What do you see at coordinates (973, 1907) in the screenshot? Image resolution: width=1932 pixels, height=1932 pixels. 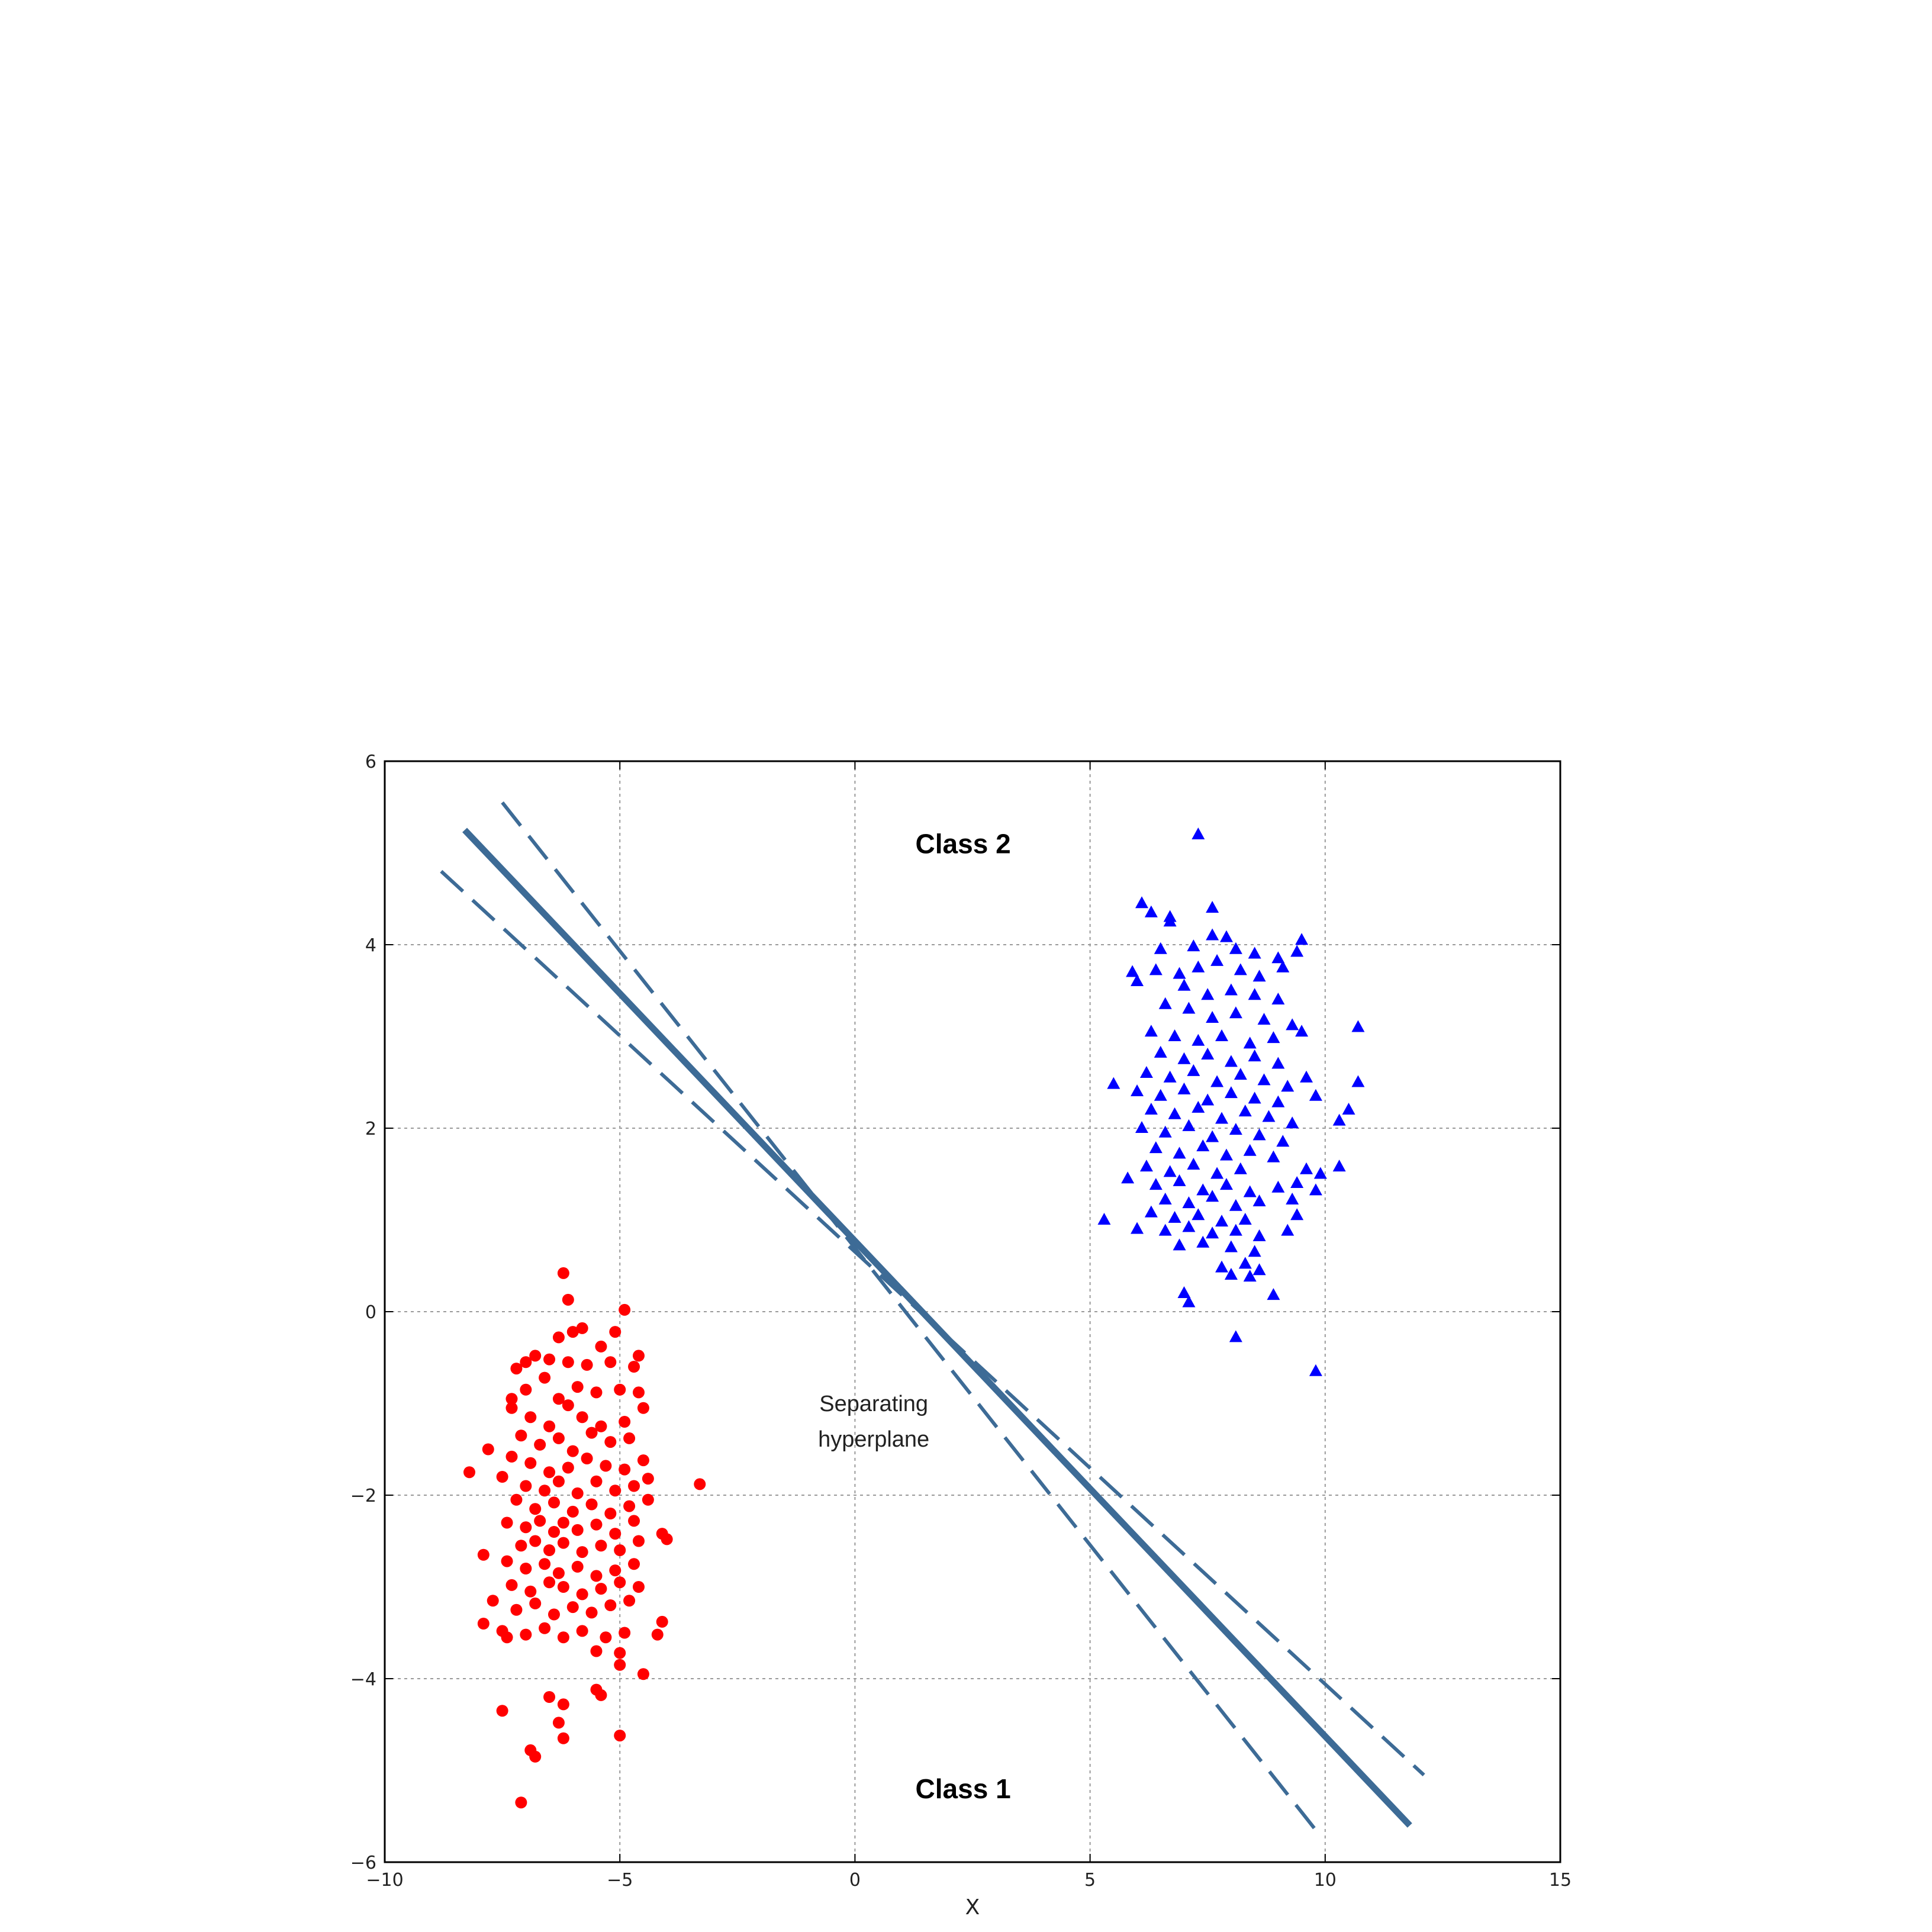 I see `x-axis-title: X` at bounding box center [973, 1907].